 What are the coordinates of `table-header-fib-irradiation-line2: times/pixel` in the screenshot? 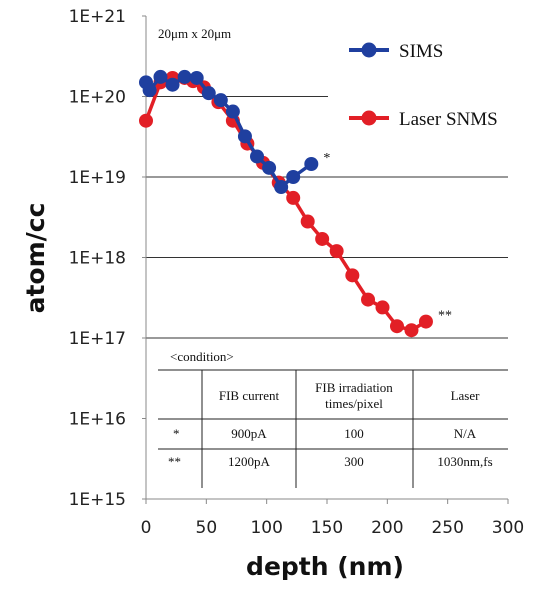 It's located at (354, 403).